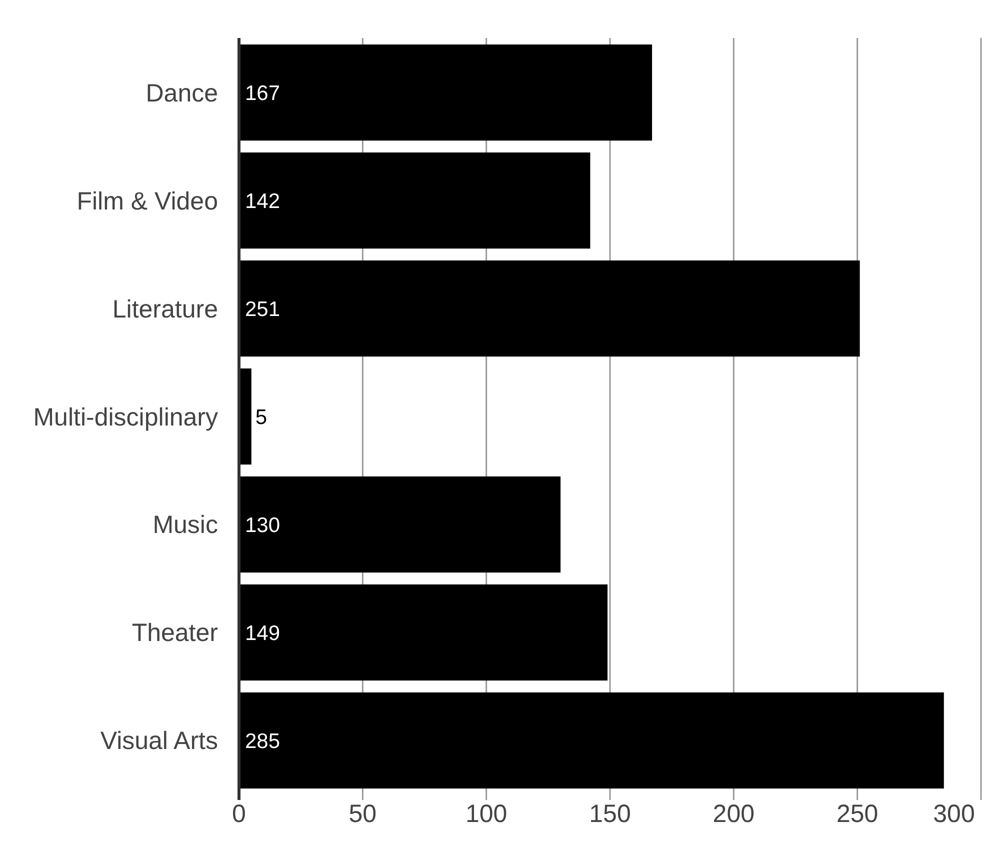 This screenshot has height=844, width=984. Describe the element at coordinates (610, 814) in the screenshot. I see `x-tick-label: 150` at that location.